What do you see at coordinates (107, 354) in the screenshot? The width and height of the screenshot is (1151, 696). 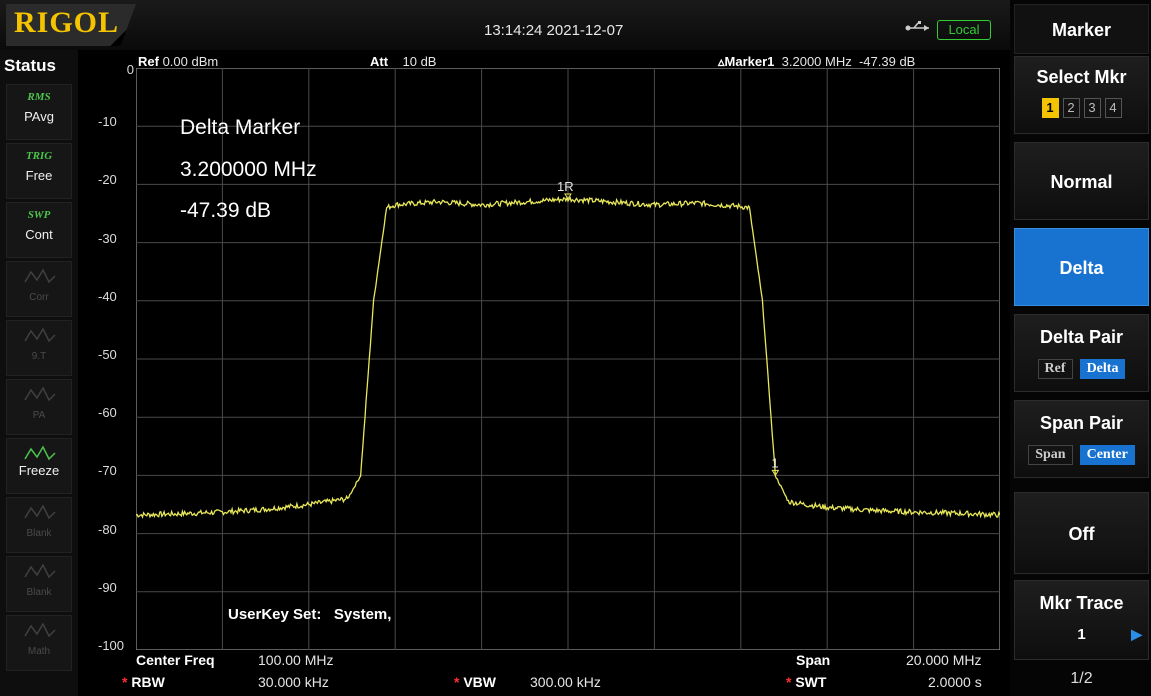 I see `y-axis-label: -50` at bounding box center [107, 354].